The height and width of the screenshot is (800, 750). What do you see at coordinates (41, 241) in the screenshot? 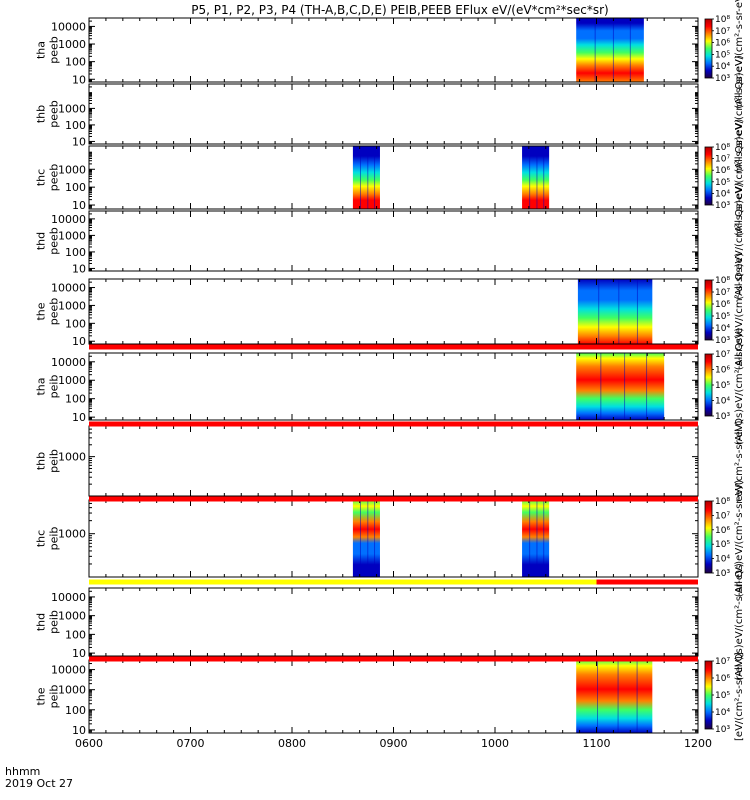
I see `y-axis-label-line1: thd` at bounding box center [41, 241].